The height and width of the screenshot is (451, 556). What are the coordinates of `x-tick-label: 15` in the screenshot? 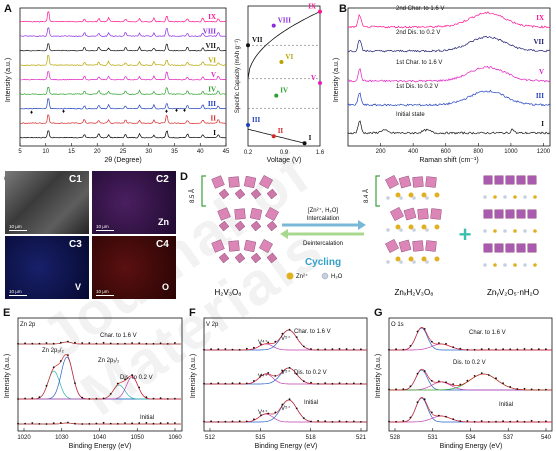 It's located at (71, 152).